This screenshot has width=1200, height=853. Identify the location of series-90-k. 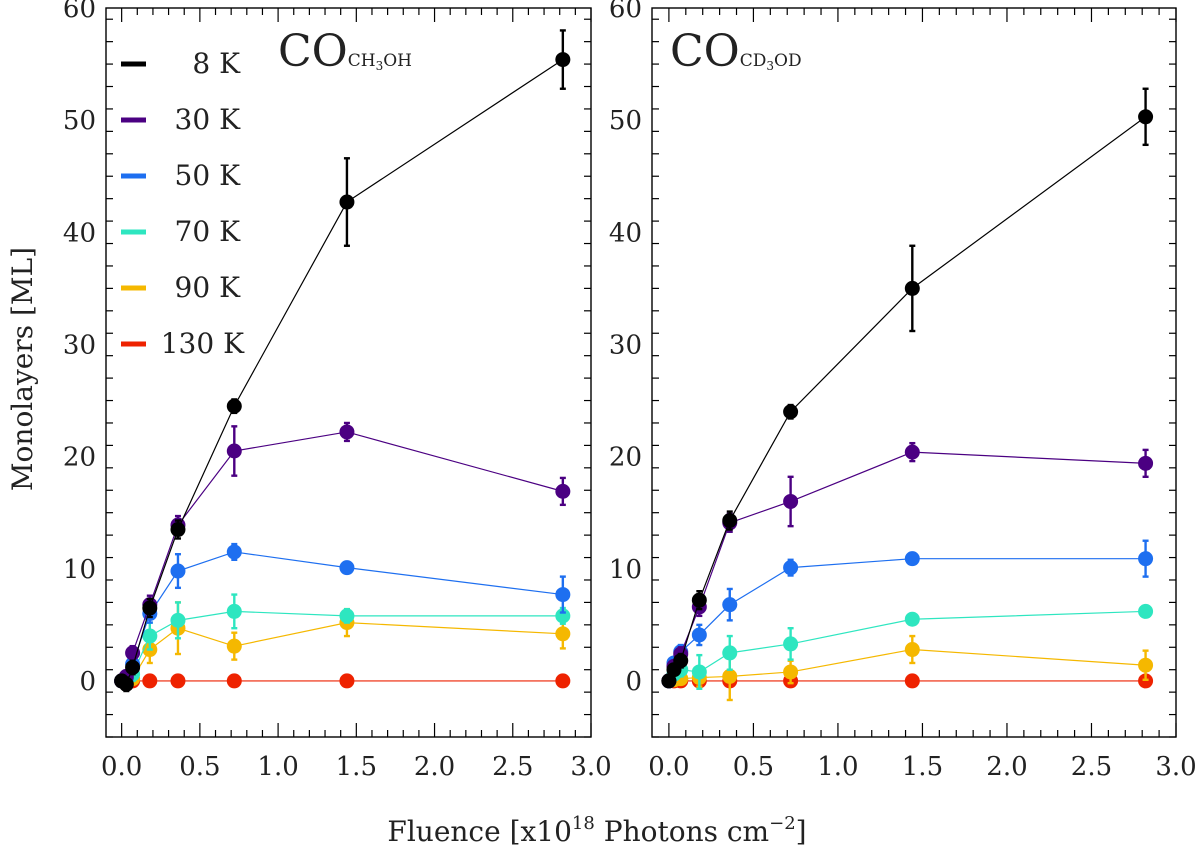
(907, 668).